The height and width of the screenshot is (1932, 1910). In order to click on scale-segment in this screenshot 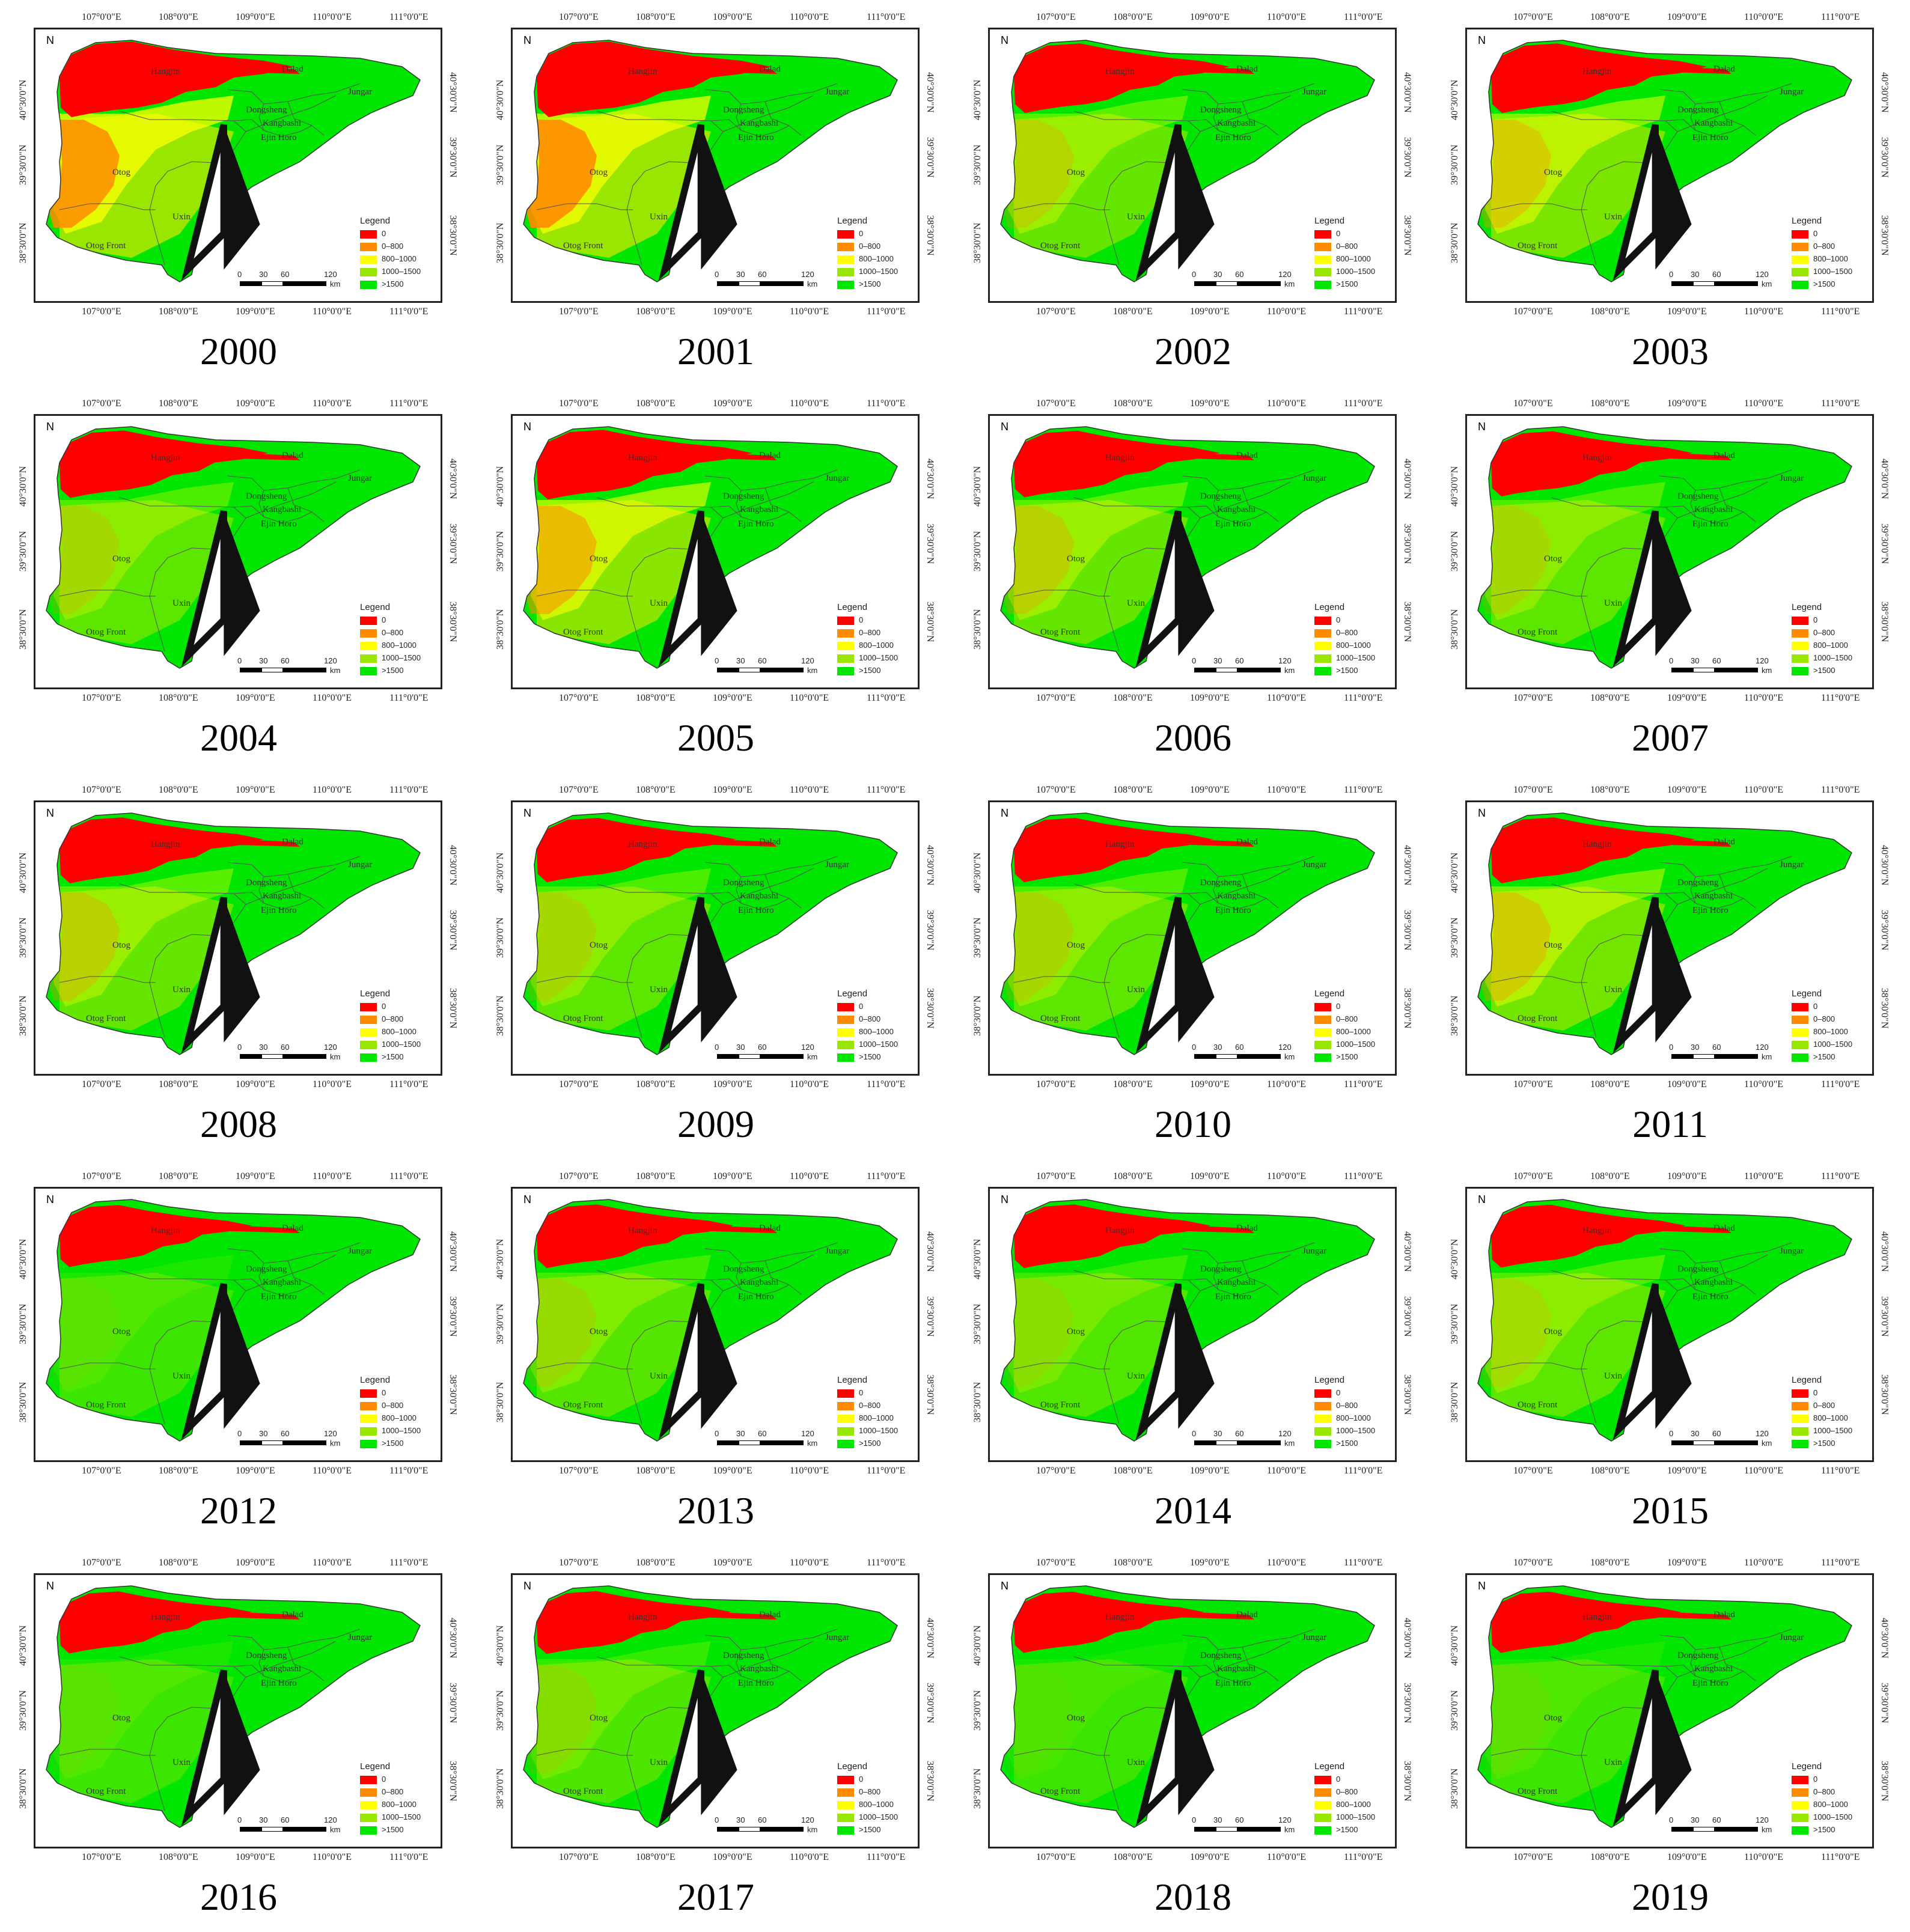, I will do `click(728, 1442)`.